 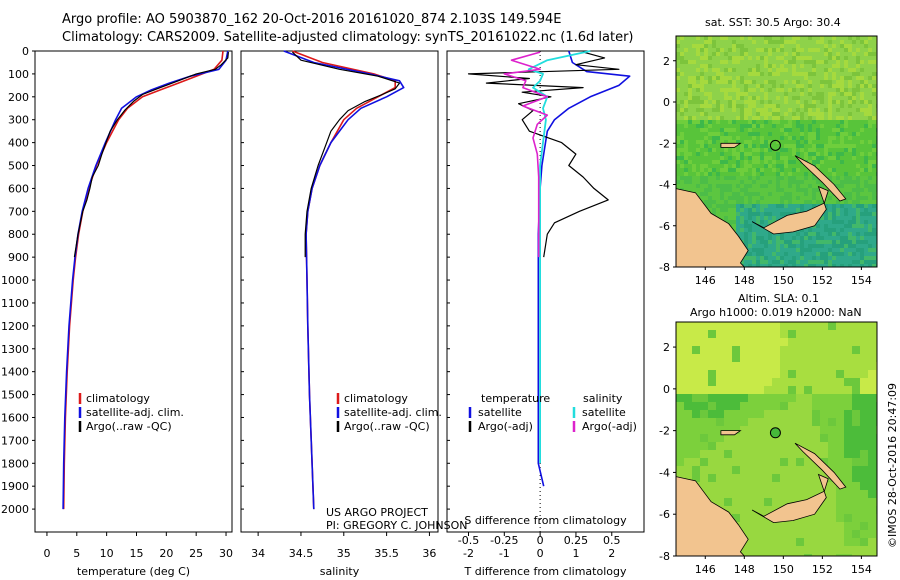 I want to click on x-tick2-label: 0, so click(x=540, y=540).